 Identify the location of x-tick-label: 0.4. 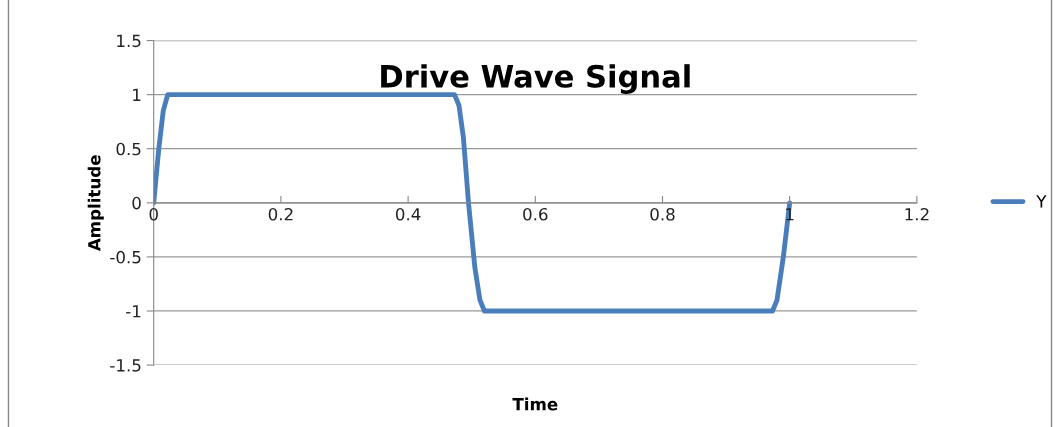
(408, 214).